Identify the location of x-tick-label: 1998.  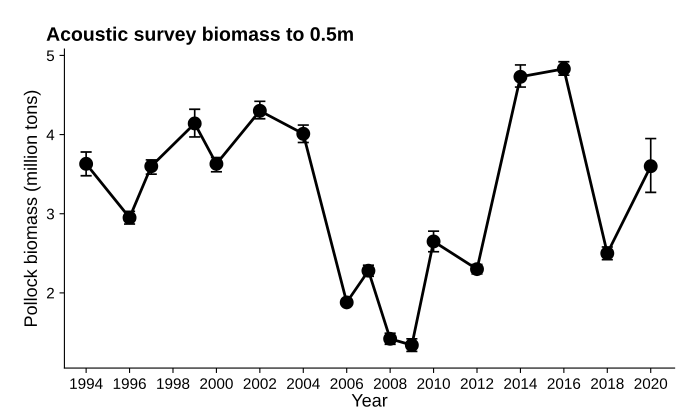
(173, 384).